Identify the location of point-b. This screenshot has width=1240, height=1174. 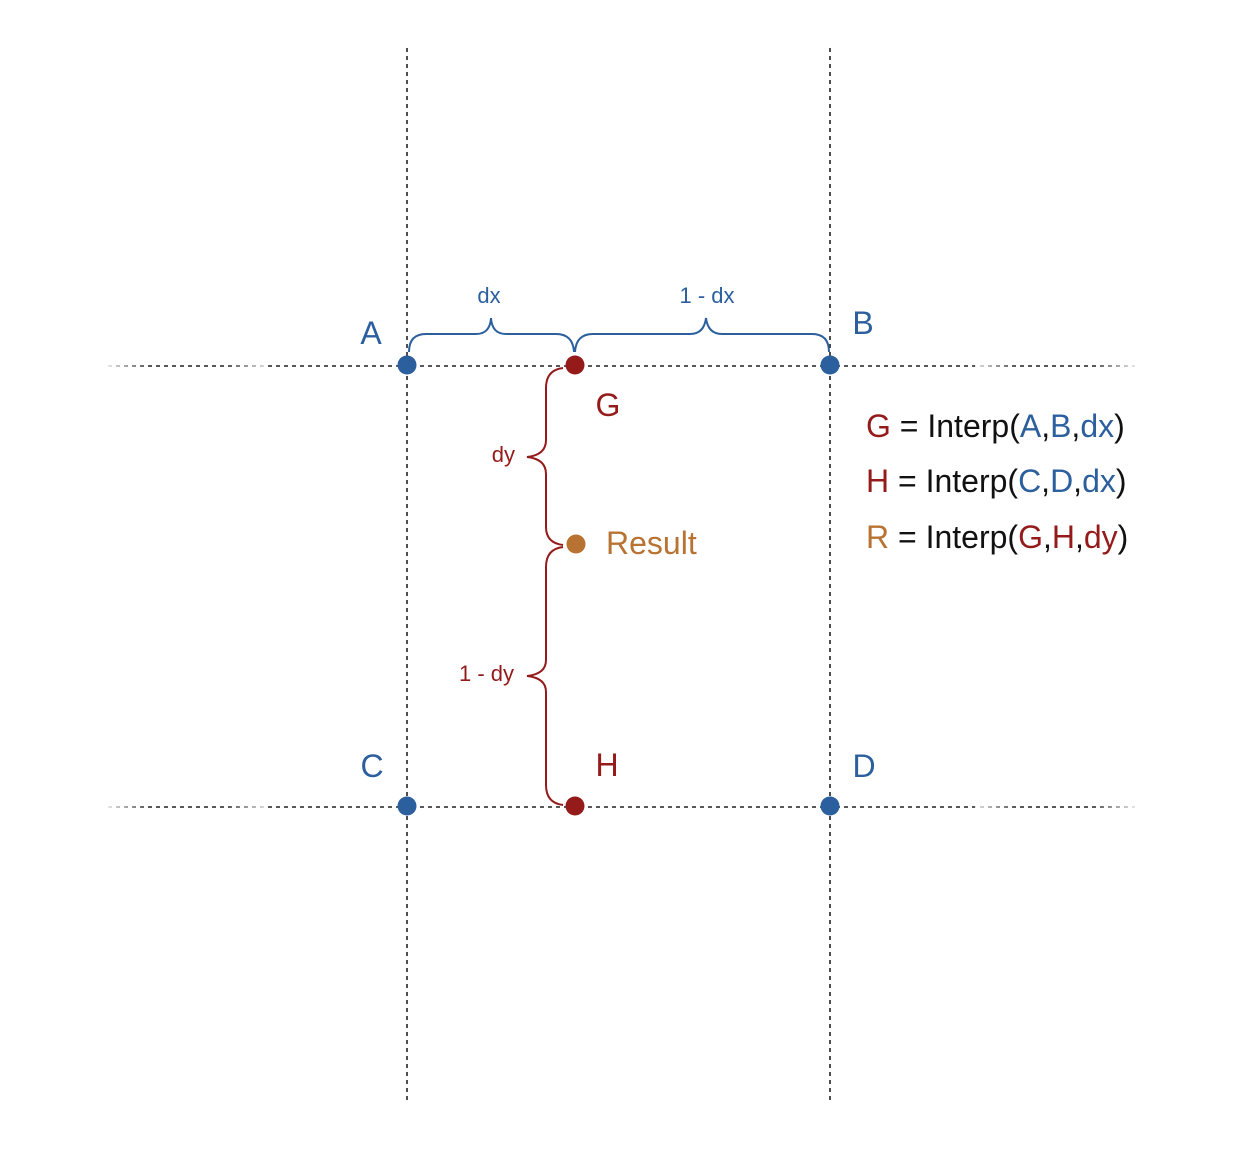
(830, 365).